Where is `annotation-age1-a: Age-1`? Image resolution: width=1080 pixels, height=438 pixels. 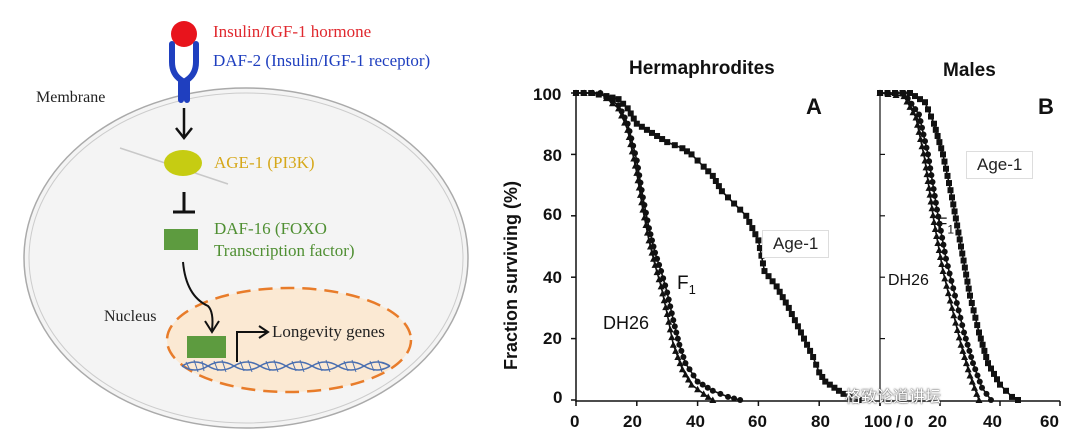 annotation-age1-a: Age-1 is located at coordinates (796, 244).